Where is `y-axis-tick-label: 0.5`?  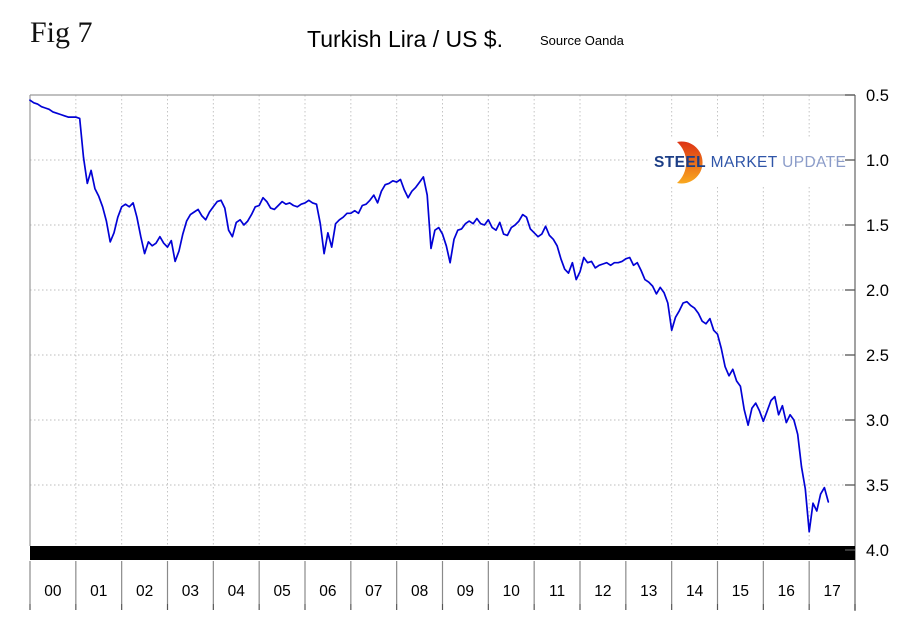 y-axis-tick-label: 0.5 is located at coordinates (877, 96).